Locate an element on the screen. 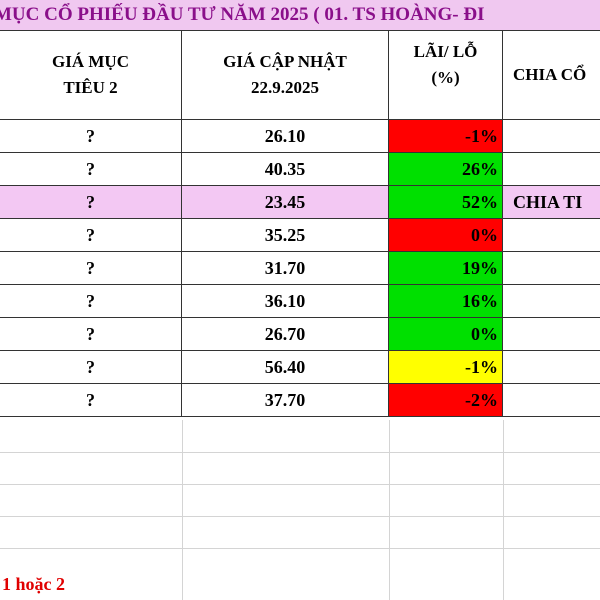 Image resolution: width=600 pixels, height=600 pixels. table-row: ? 26.70 0% is located at coordinates (300, 334).